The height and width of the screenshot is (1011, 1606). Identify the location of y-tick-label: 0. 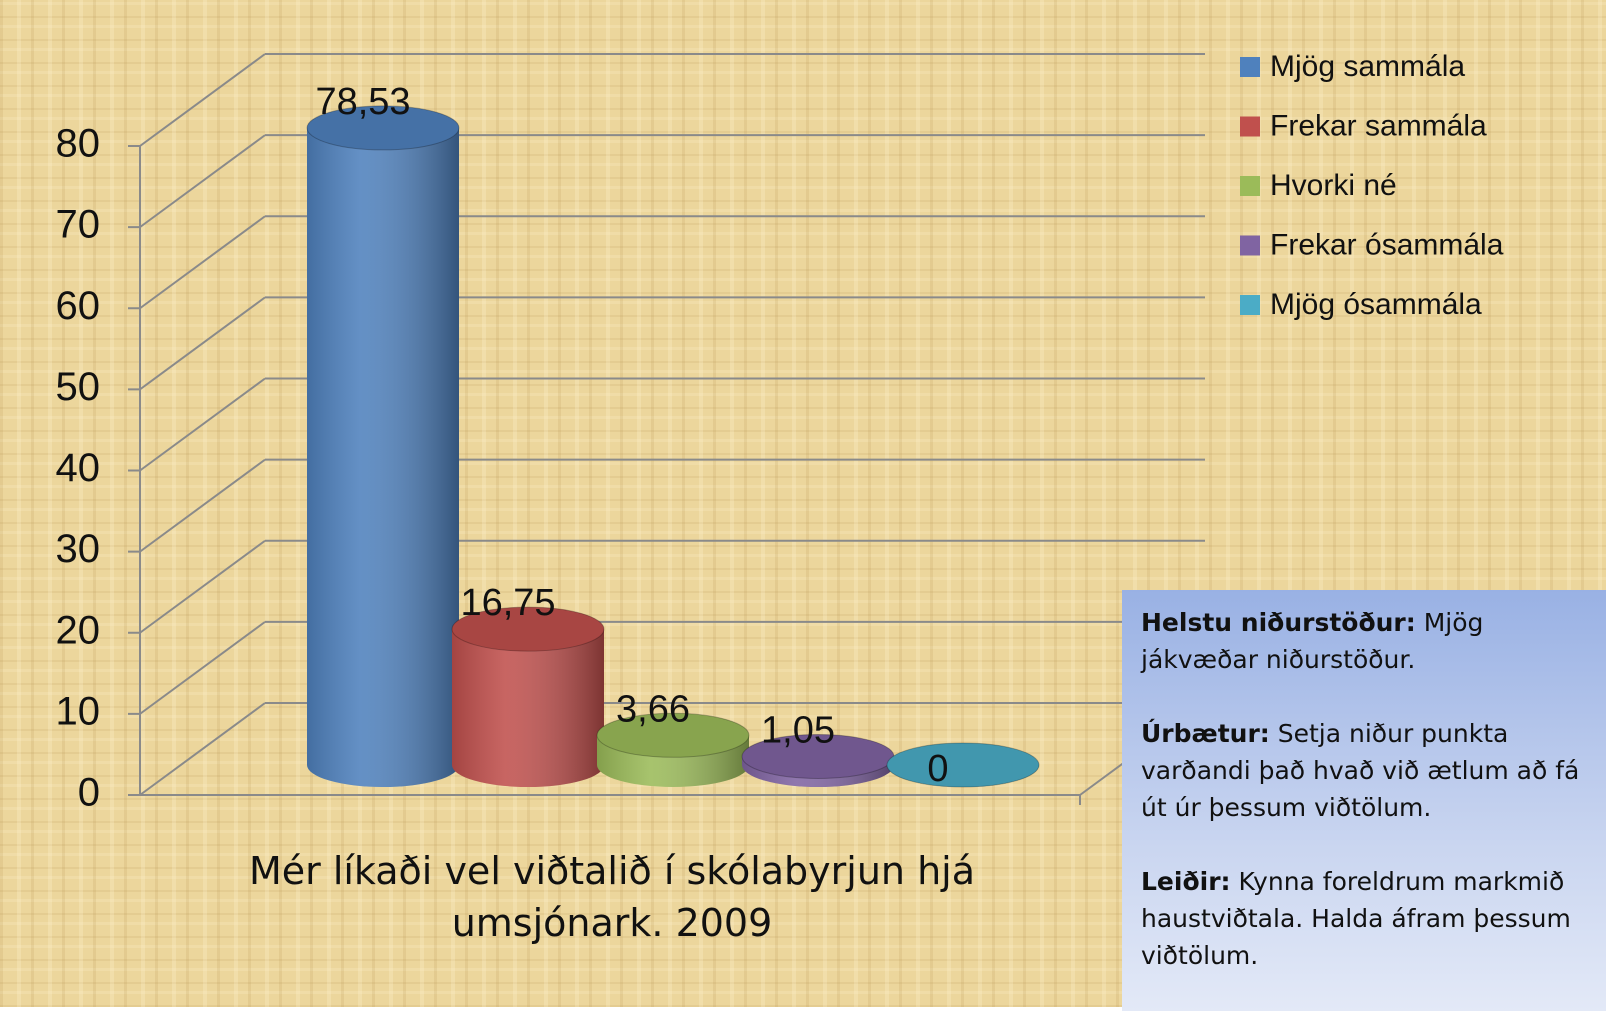
(89, 793).